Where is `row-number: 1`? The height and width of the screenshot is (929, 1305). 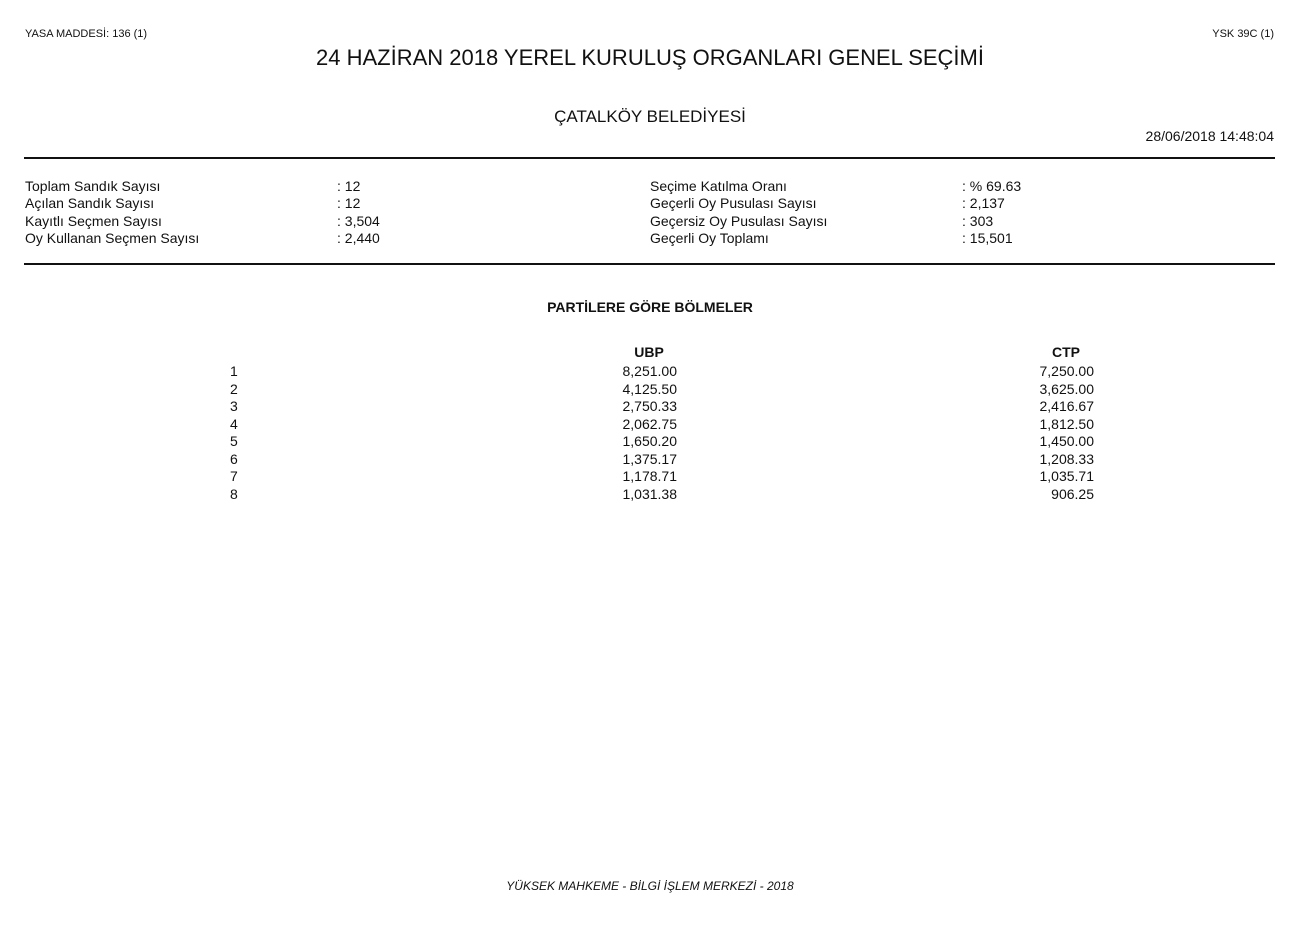 row-number: 1 is located at coordinates (234, 371).